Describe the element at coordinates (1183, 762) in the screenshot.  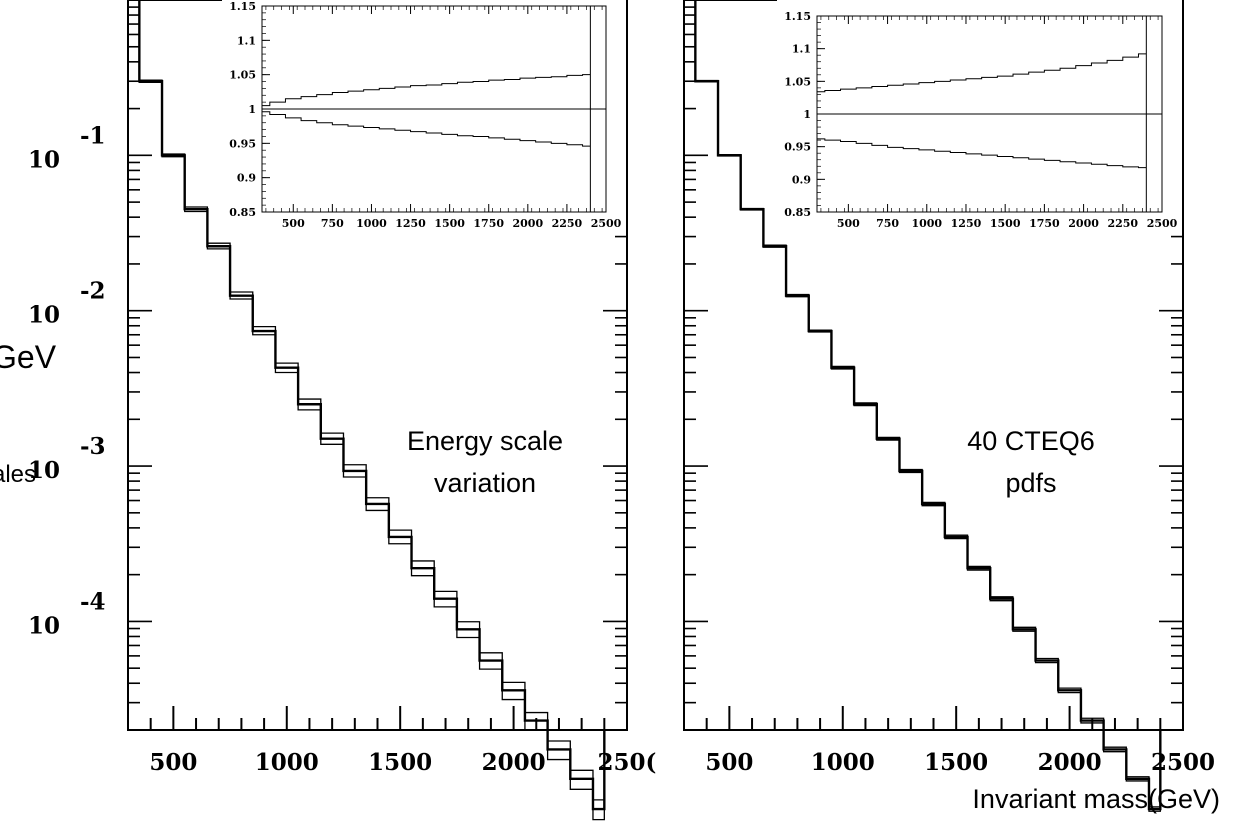
I see `x-tick-label: 2500` at that location.